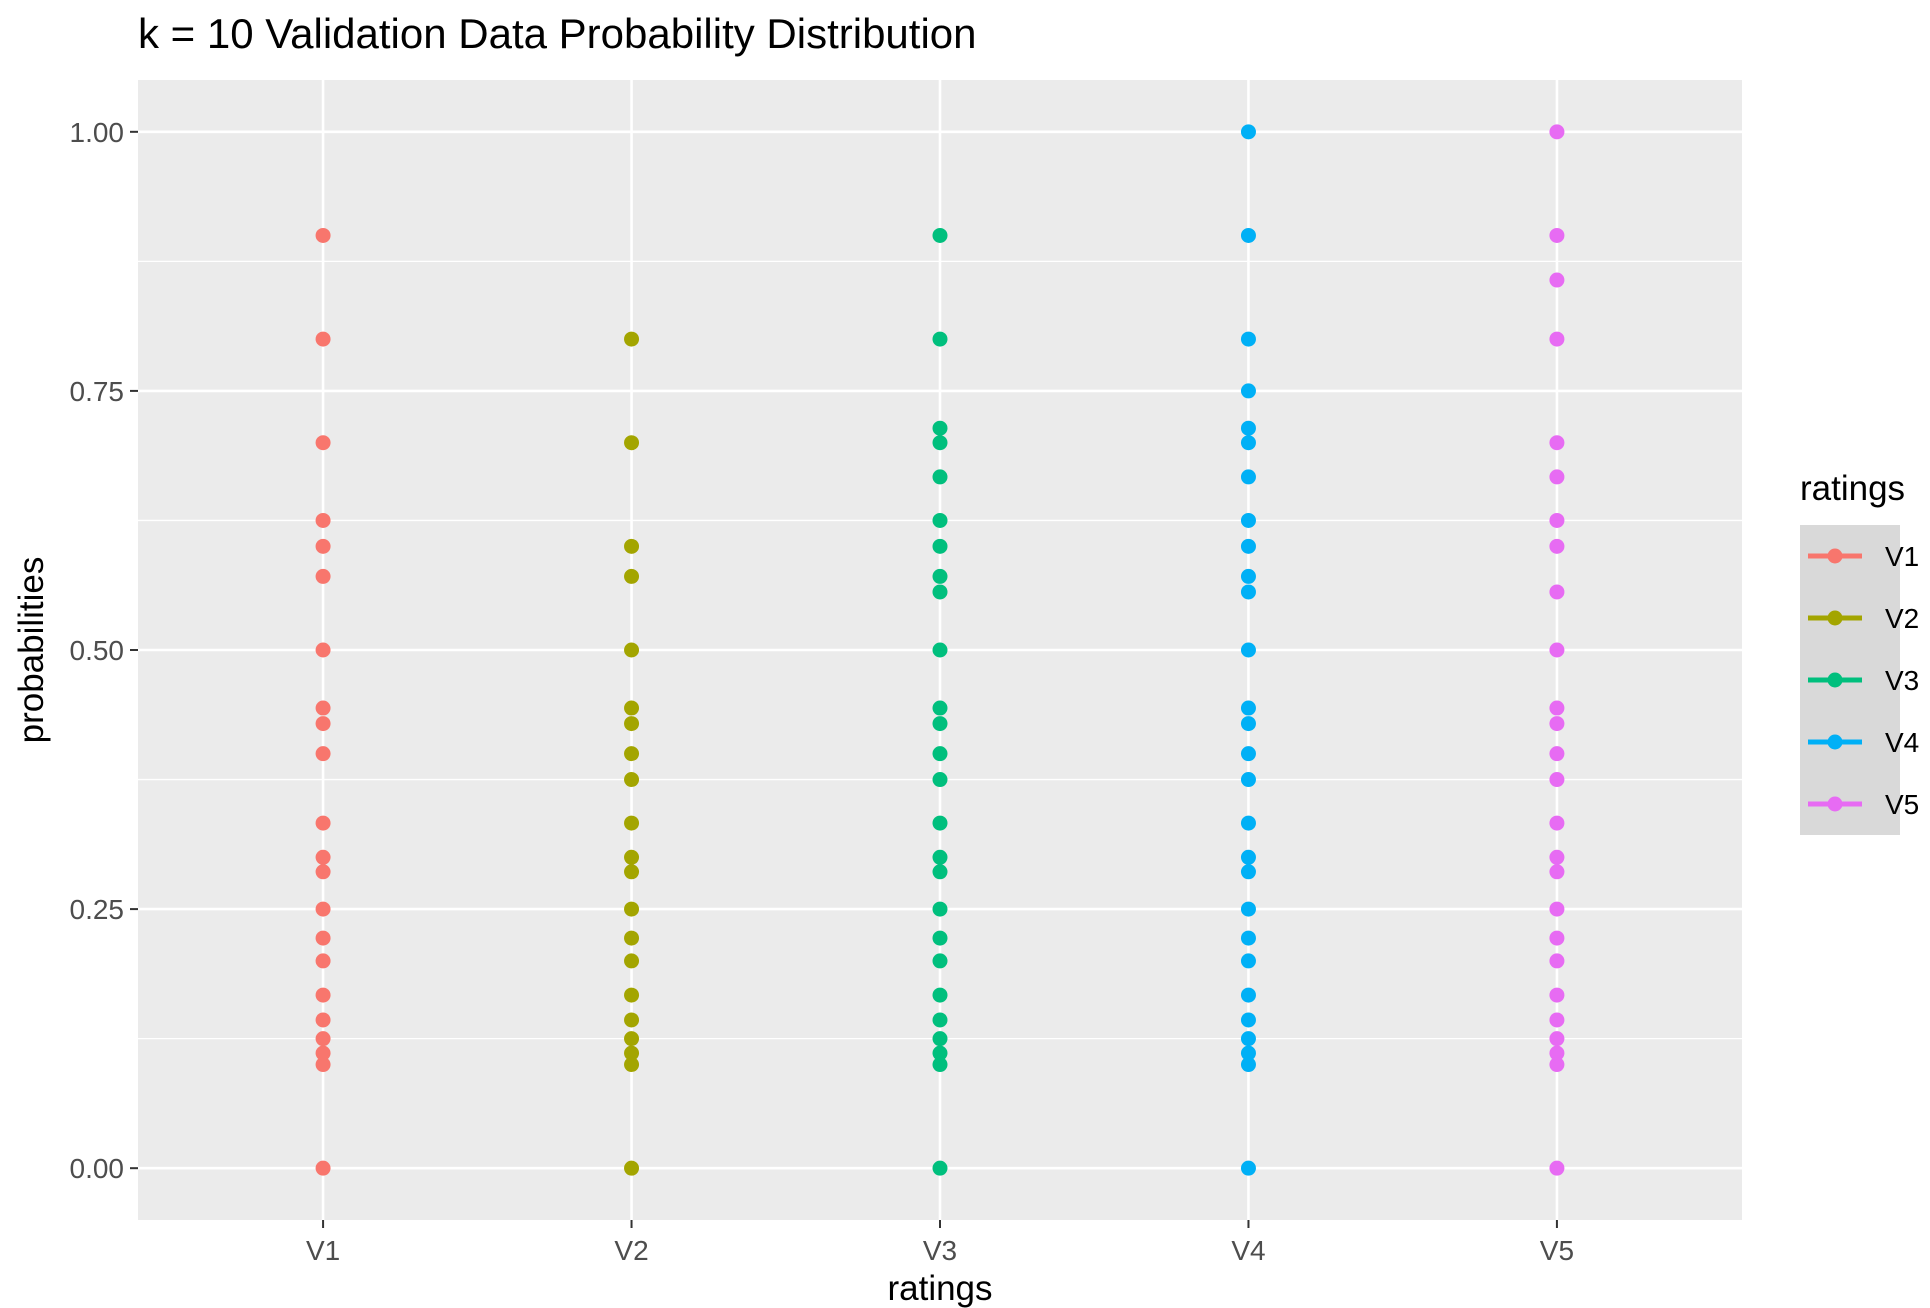 Image resolution: width=1930 pixels, height=1308 pixels. What do you see at coordinates (31, 650) in the screenshot?
I see `y-axis-title: probabilities` at bounding box center [31, 650].